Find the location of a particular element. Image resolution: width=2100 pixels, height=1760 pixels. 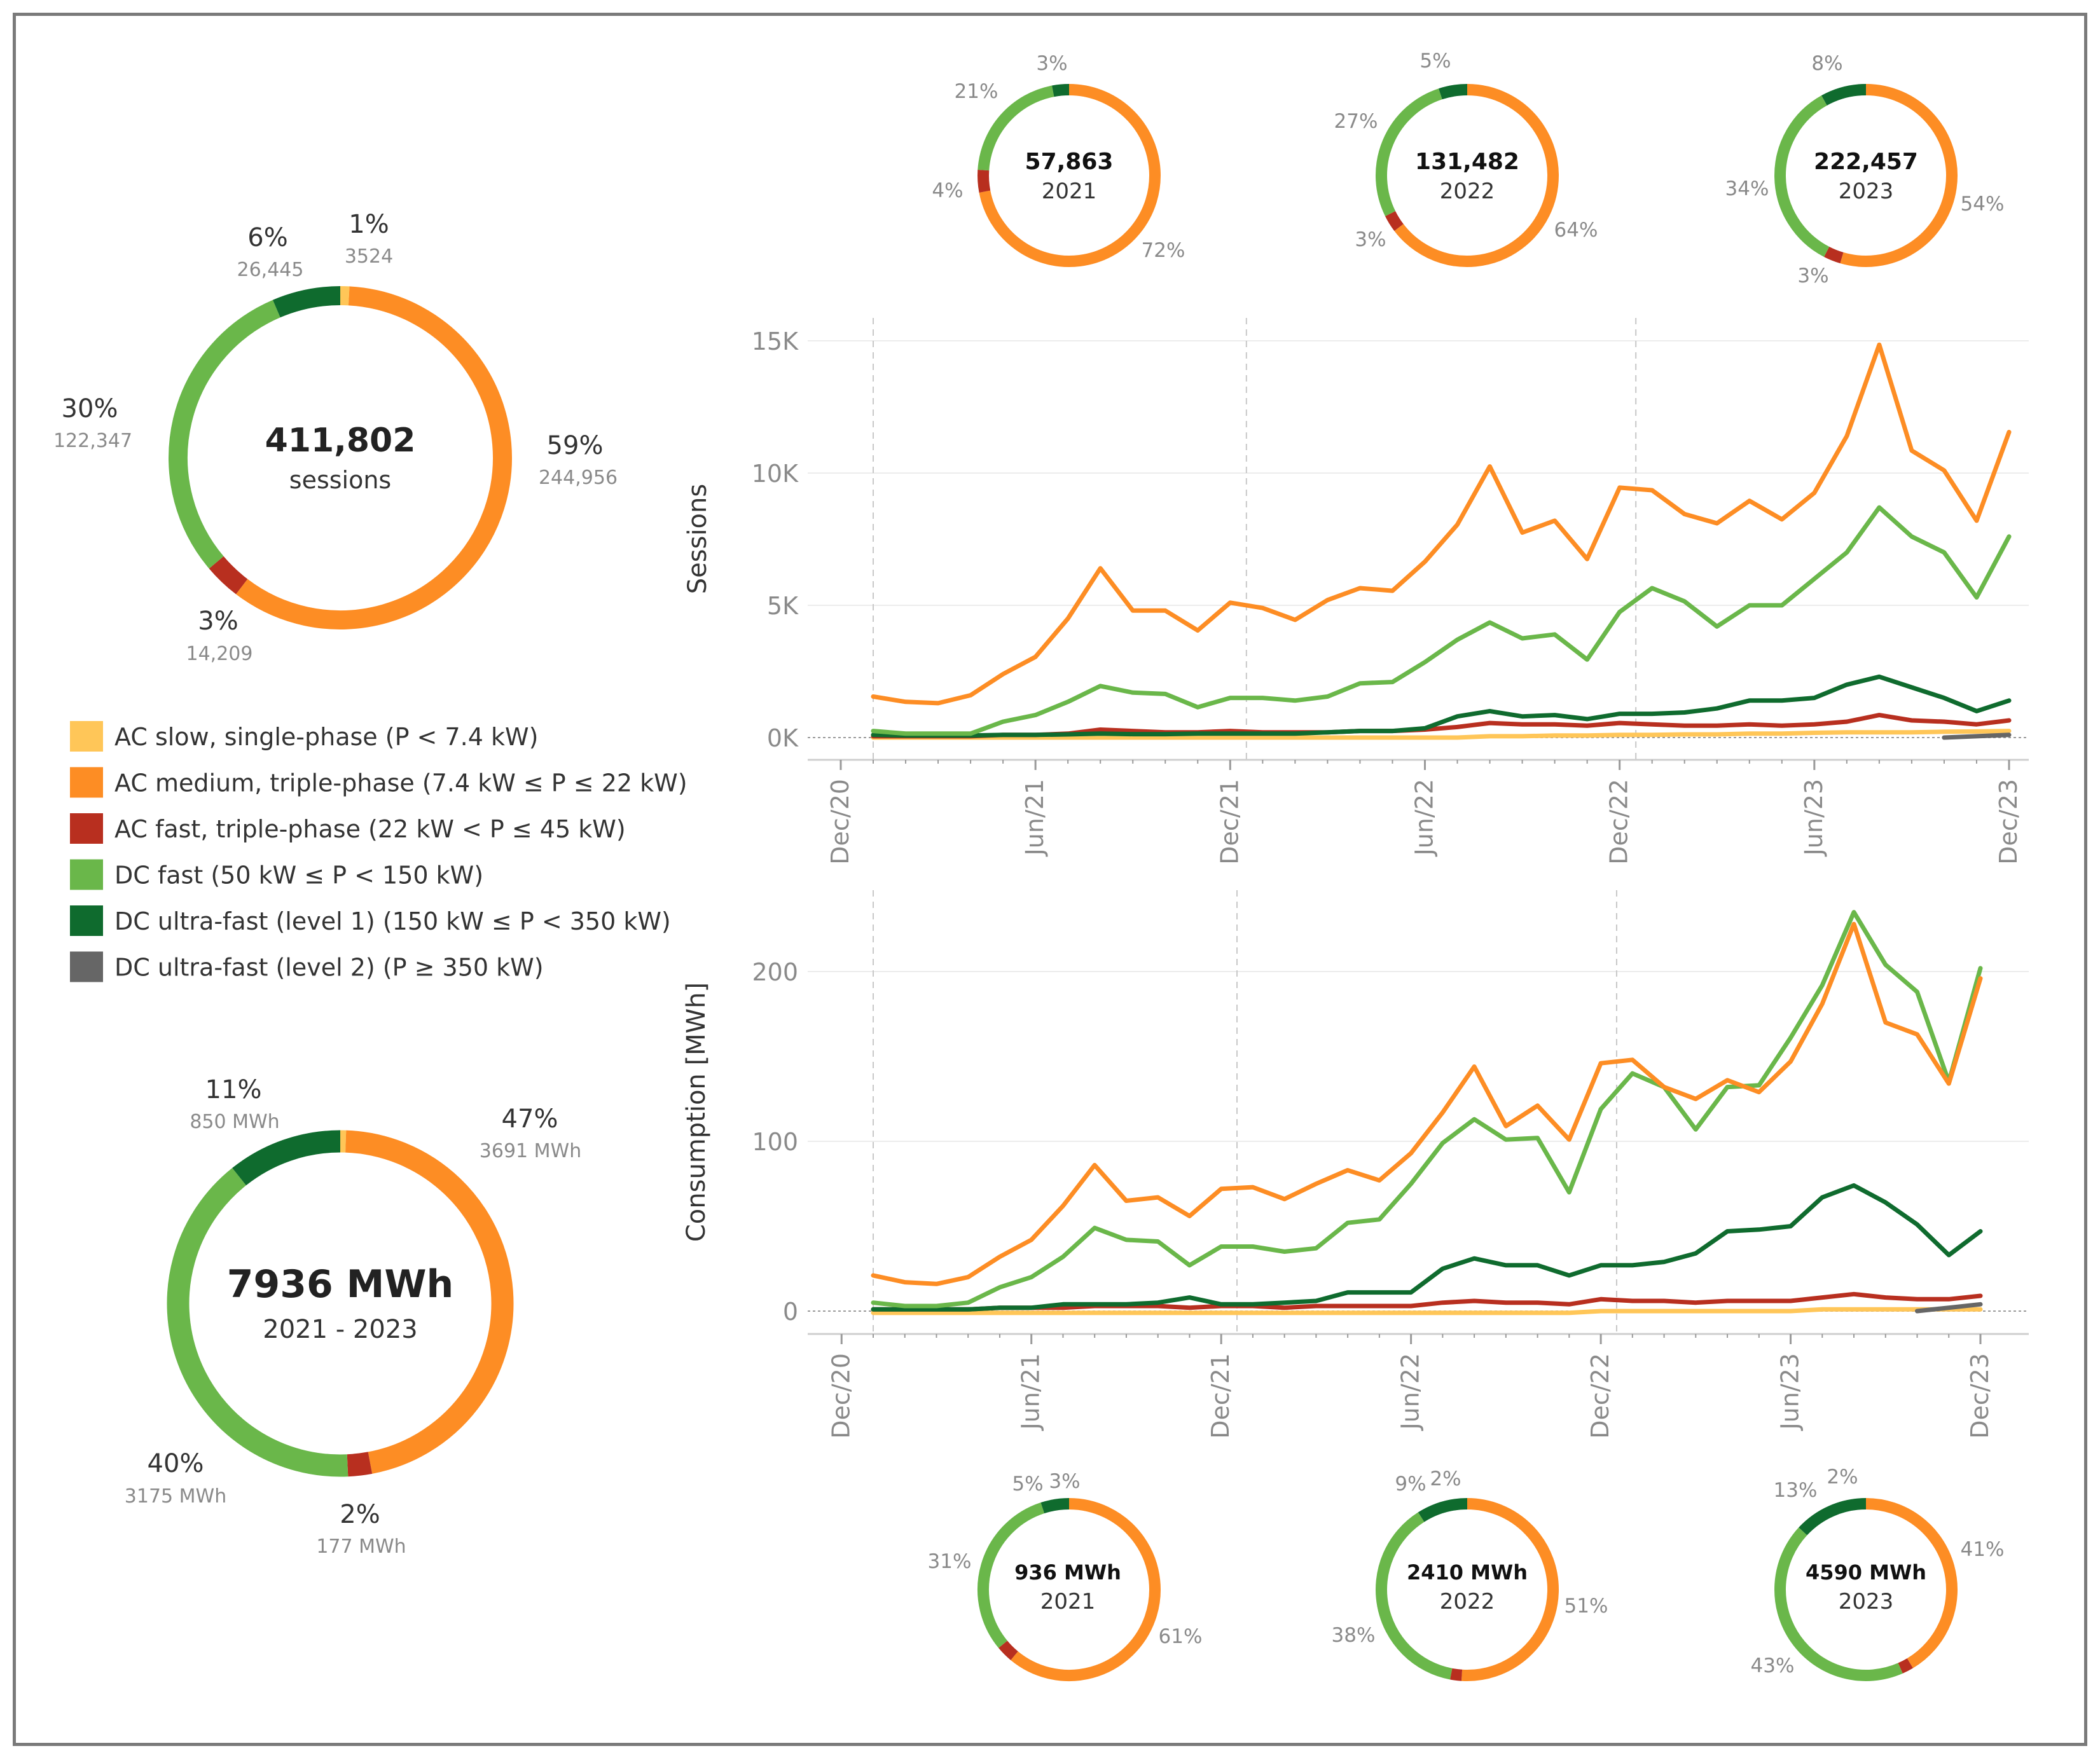

energy-2023-ac-medium-pct: 41% is located at coordinates (1983, 1549).